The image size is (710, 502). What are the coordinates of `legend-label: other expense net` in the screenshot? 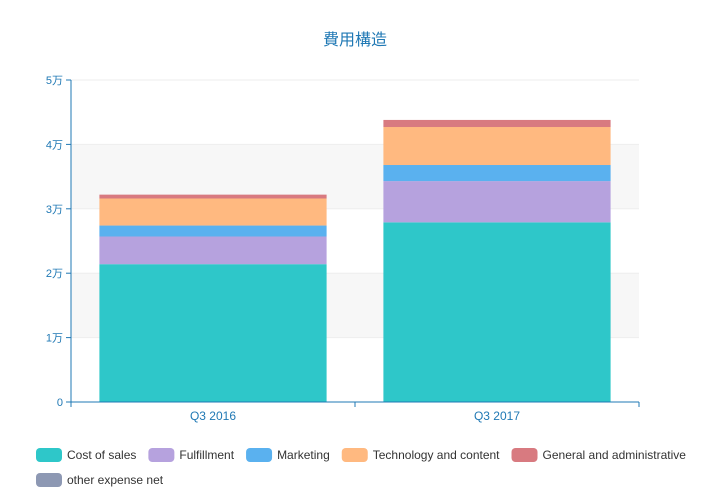 It's located at (115, 480).